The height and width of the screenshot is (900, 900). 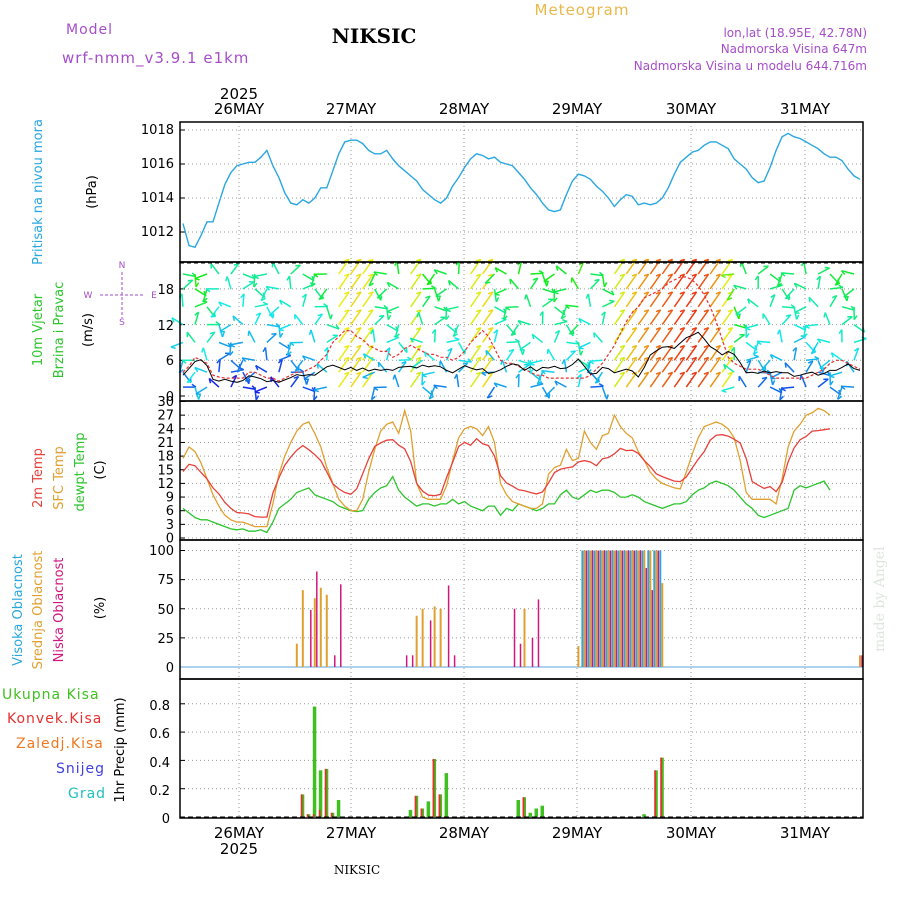 I want to click on temp-ytick: 6, so click(x=170, y=511).